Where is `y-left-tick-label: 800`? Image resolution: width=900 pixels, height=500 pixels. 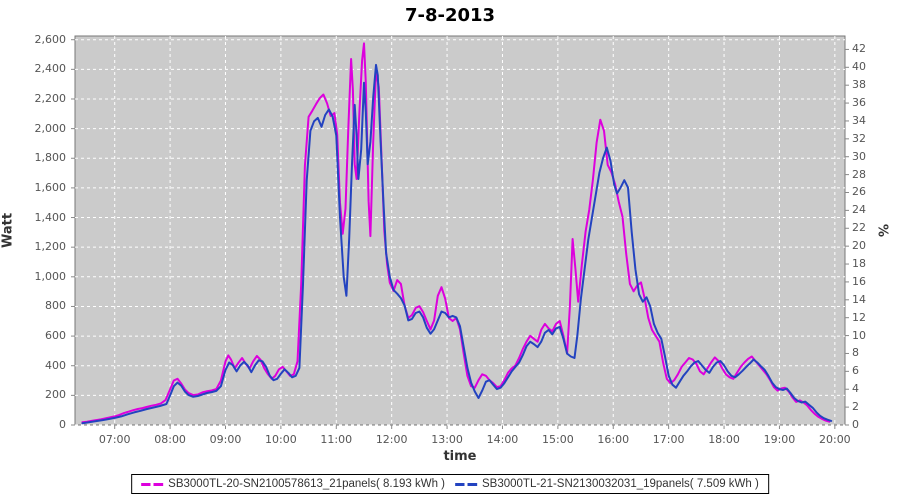 y-left-tick-label: 800 is located at coordinates (55, 306).